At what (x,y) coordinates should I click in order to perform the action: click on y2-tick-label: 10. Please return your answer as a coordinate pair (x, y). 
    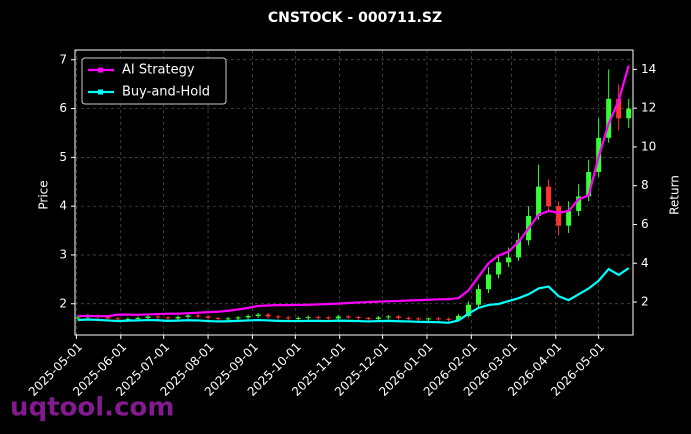
    Looking at the image, I should click on (648, 146).